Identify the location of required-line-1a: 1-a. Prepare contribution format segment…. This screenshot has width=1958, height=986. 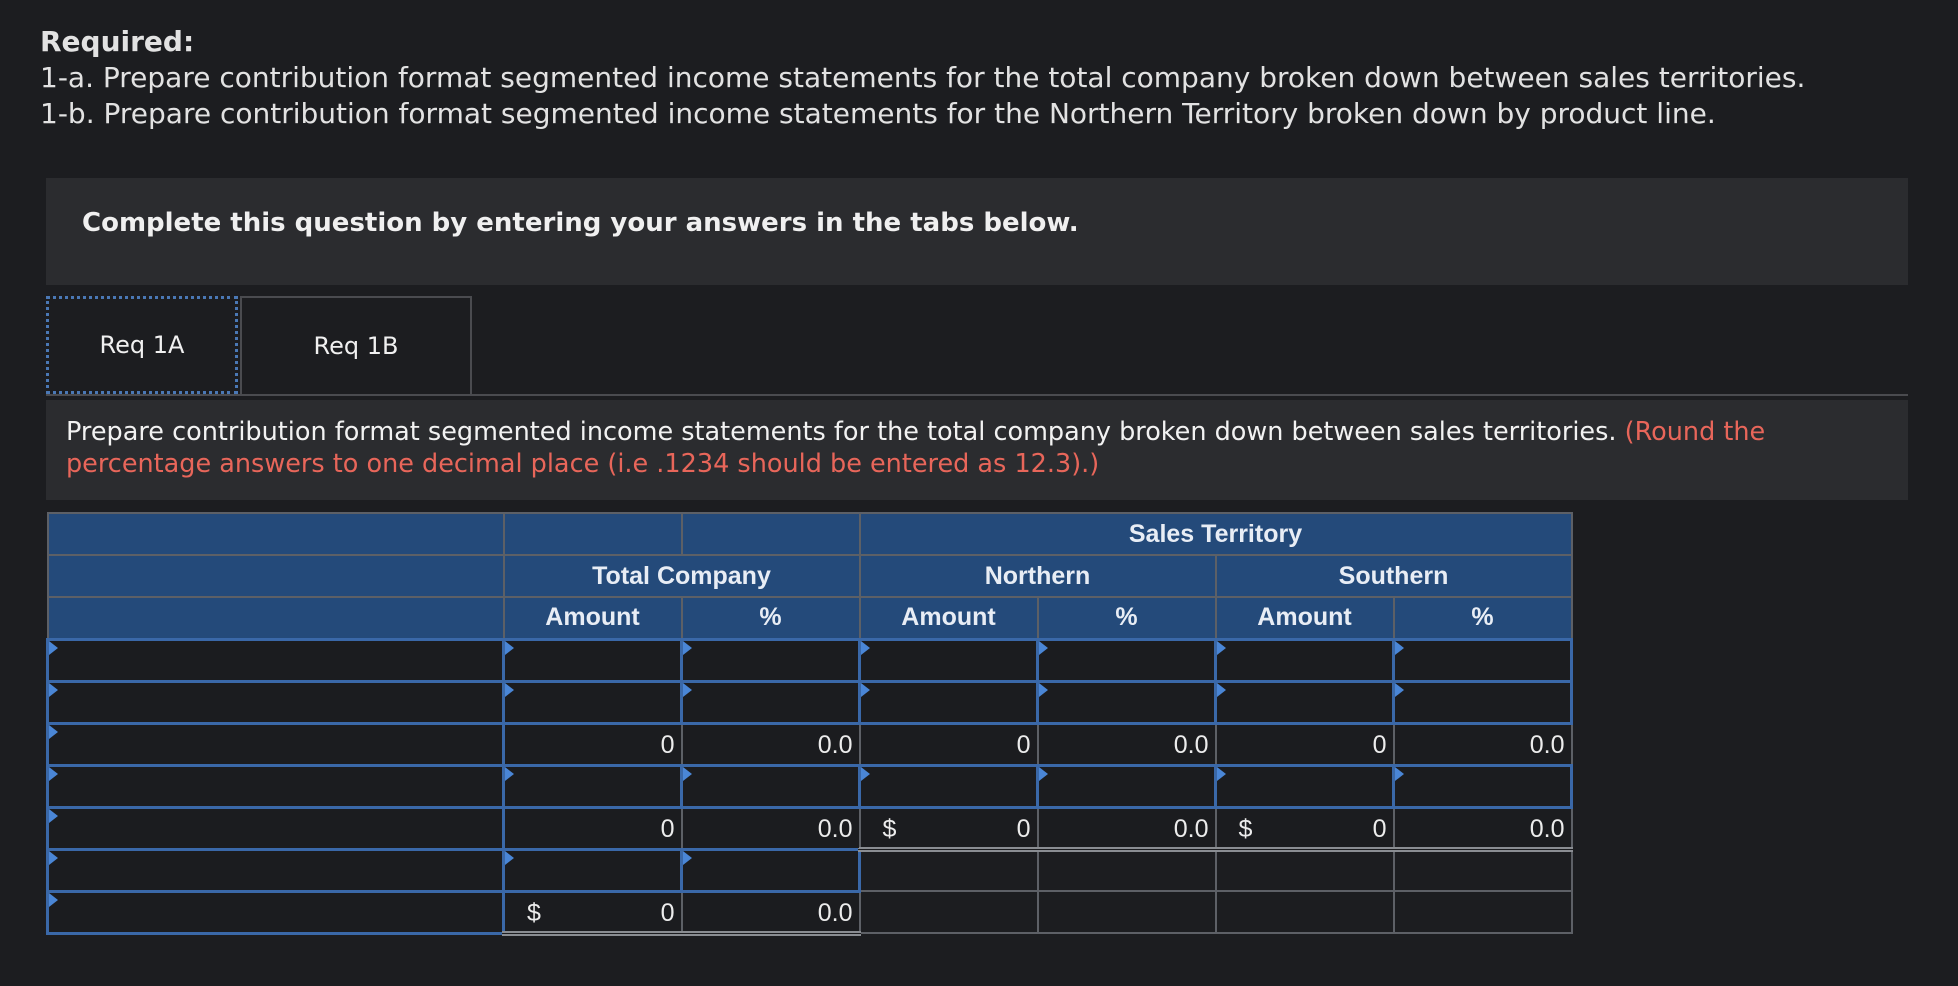
(923, 77).